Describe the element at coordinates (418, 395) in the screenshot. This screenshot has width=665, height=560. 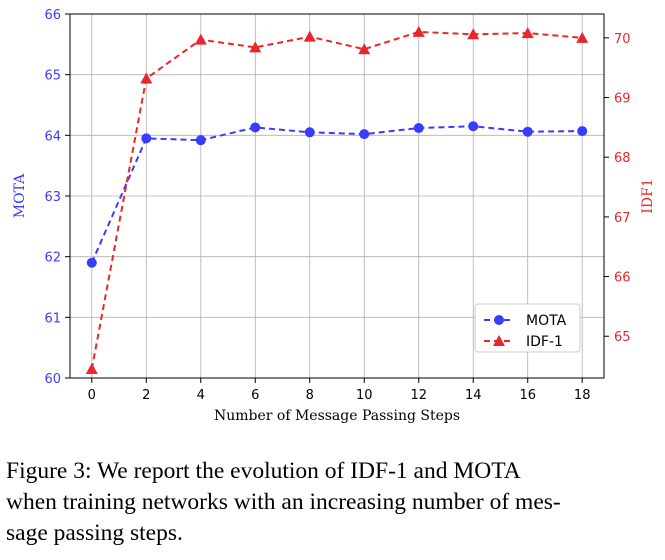
I see `x-tick-label: 12` at that location.